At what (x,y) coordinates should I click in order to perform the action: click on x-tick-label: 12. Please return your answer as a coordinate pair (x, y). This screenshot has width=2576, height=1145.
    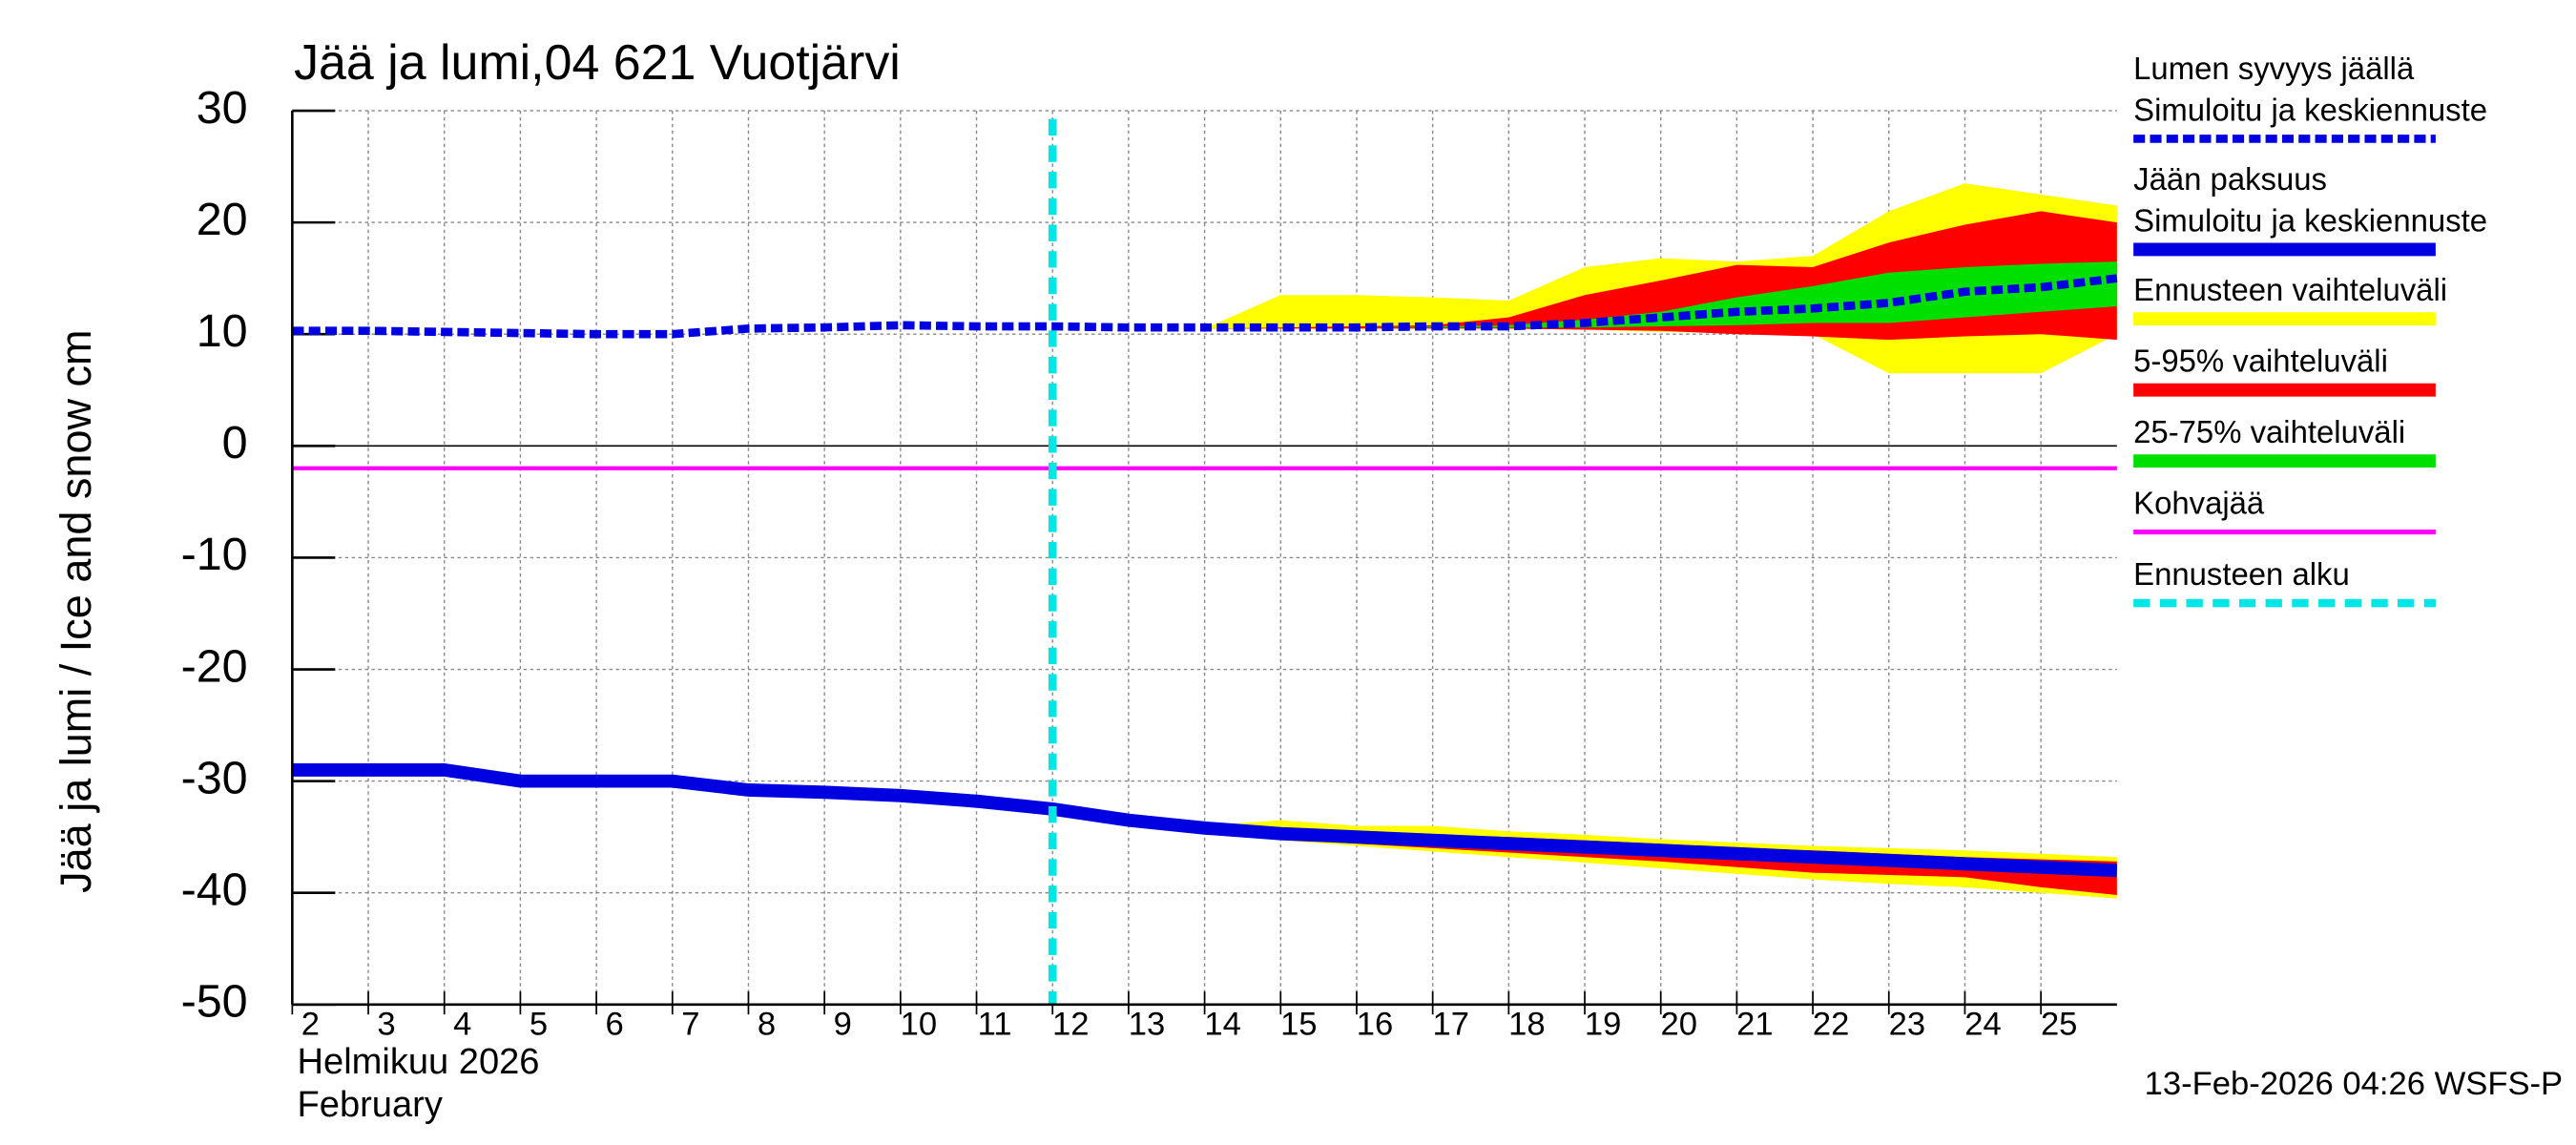
    Looking at the image, I should click on (1070, 1024).